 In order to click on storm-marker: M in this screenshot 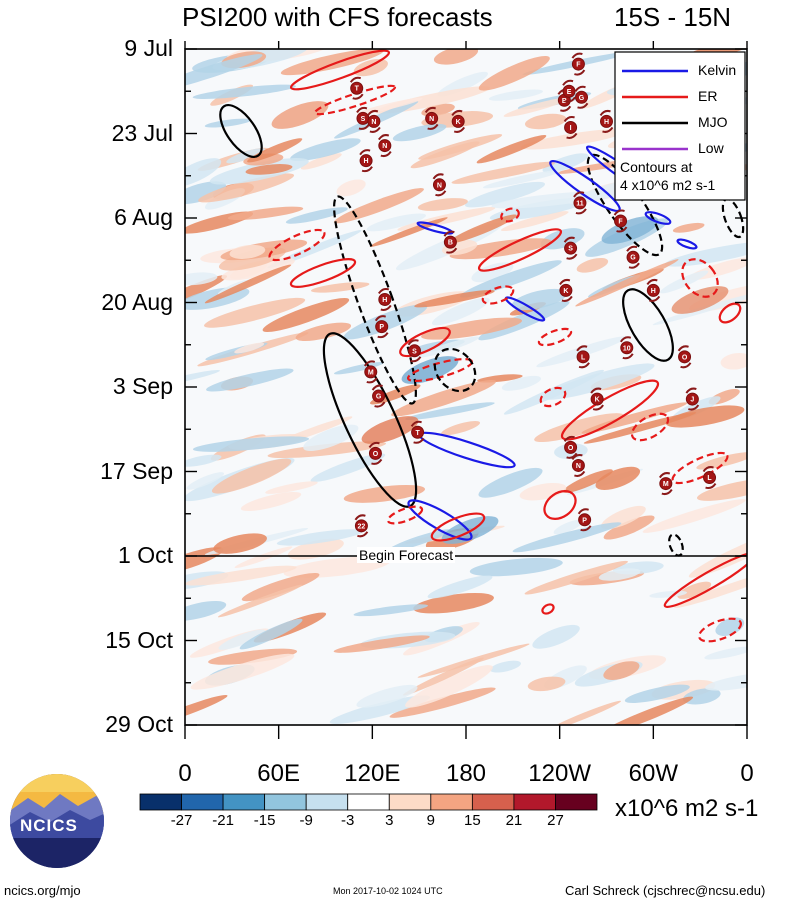, I will do `click(370, 372)`.